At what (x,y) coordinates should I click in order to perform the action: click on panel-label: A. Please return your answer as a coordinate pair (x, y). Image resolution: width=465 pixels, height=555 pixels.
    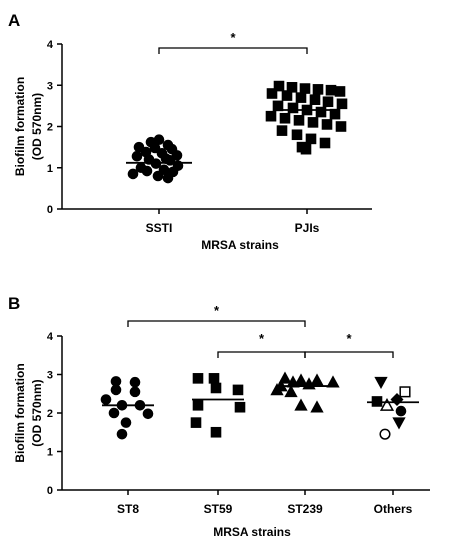
    Looking at the image, I should click on (14, 20).